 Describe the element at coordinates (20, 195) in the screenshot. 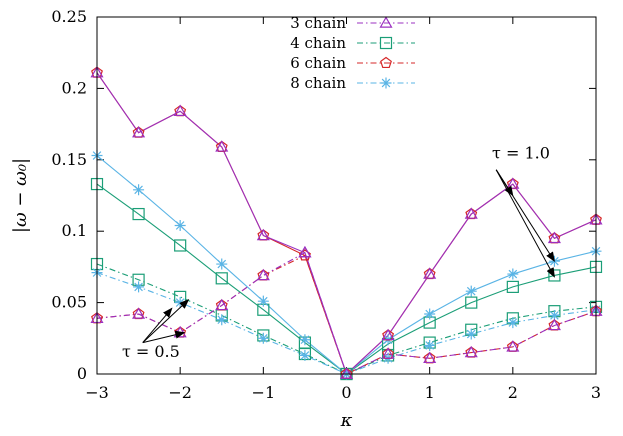

I see `y-axis-label: |ω − ω₀|` at that location.